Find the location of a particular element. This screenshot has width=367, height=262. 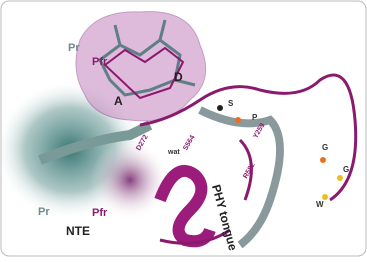

label: A is located at coordinates (118, 101).